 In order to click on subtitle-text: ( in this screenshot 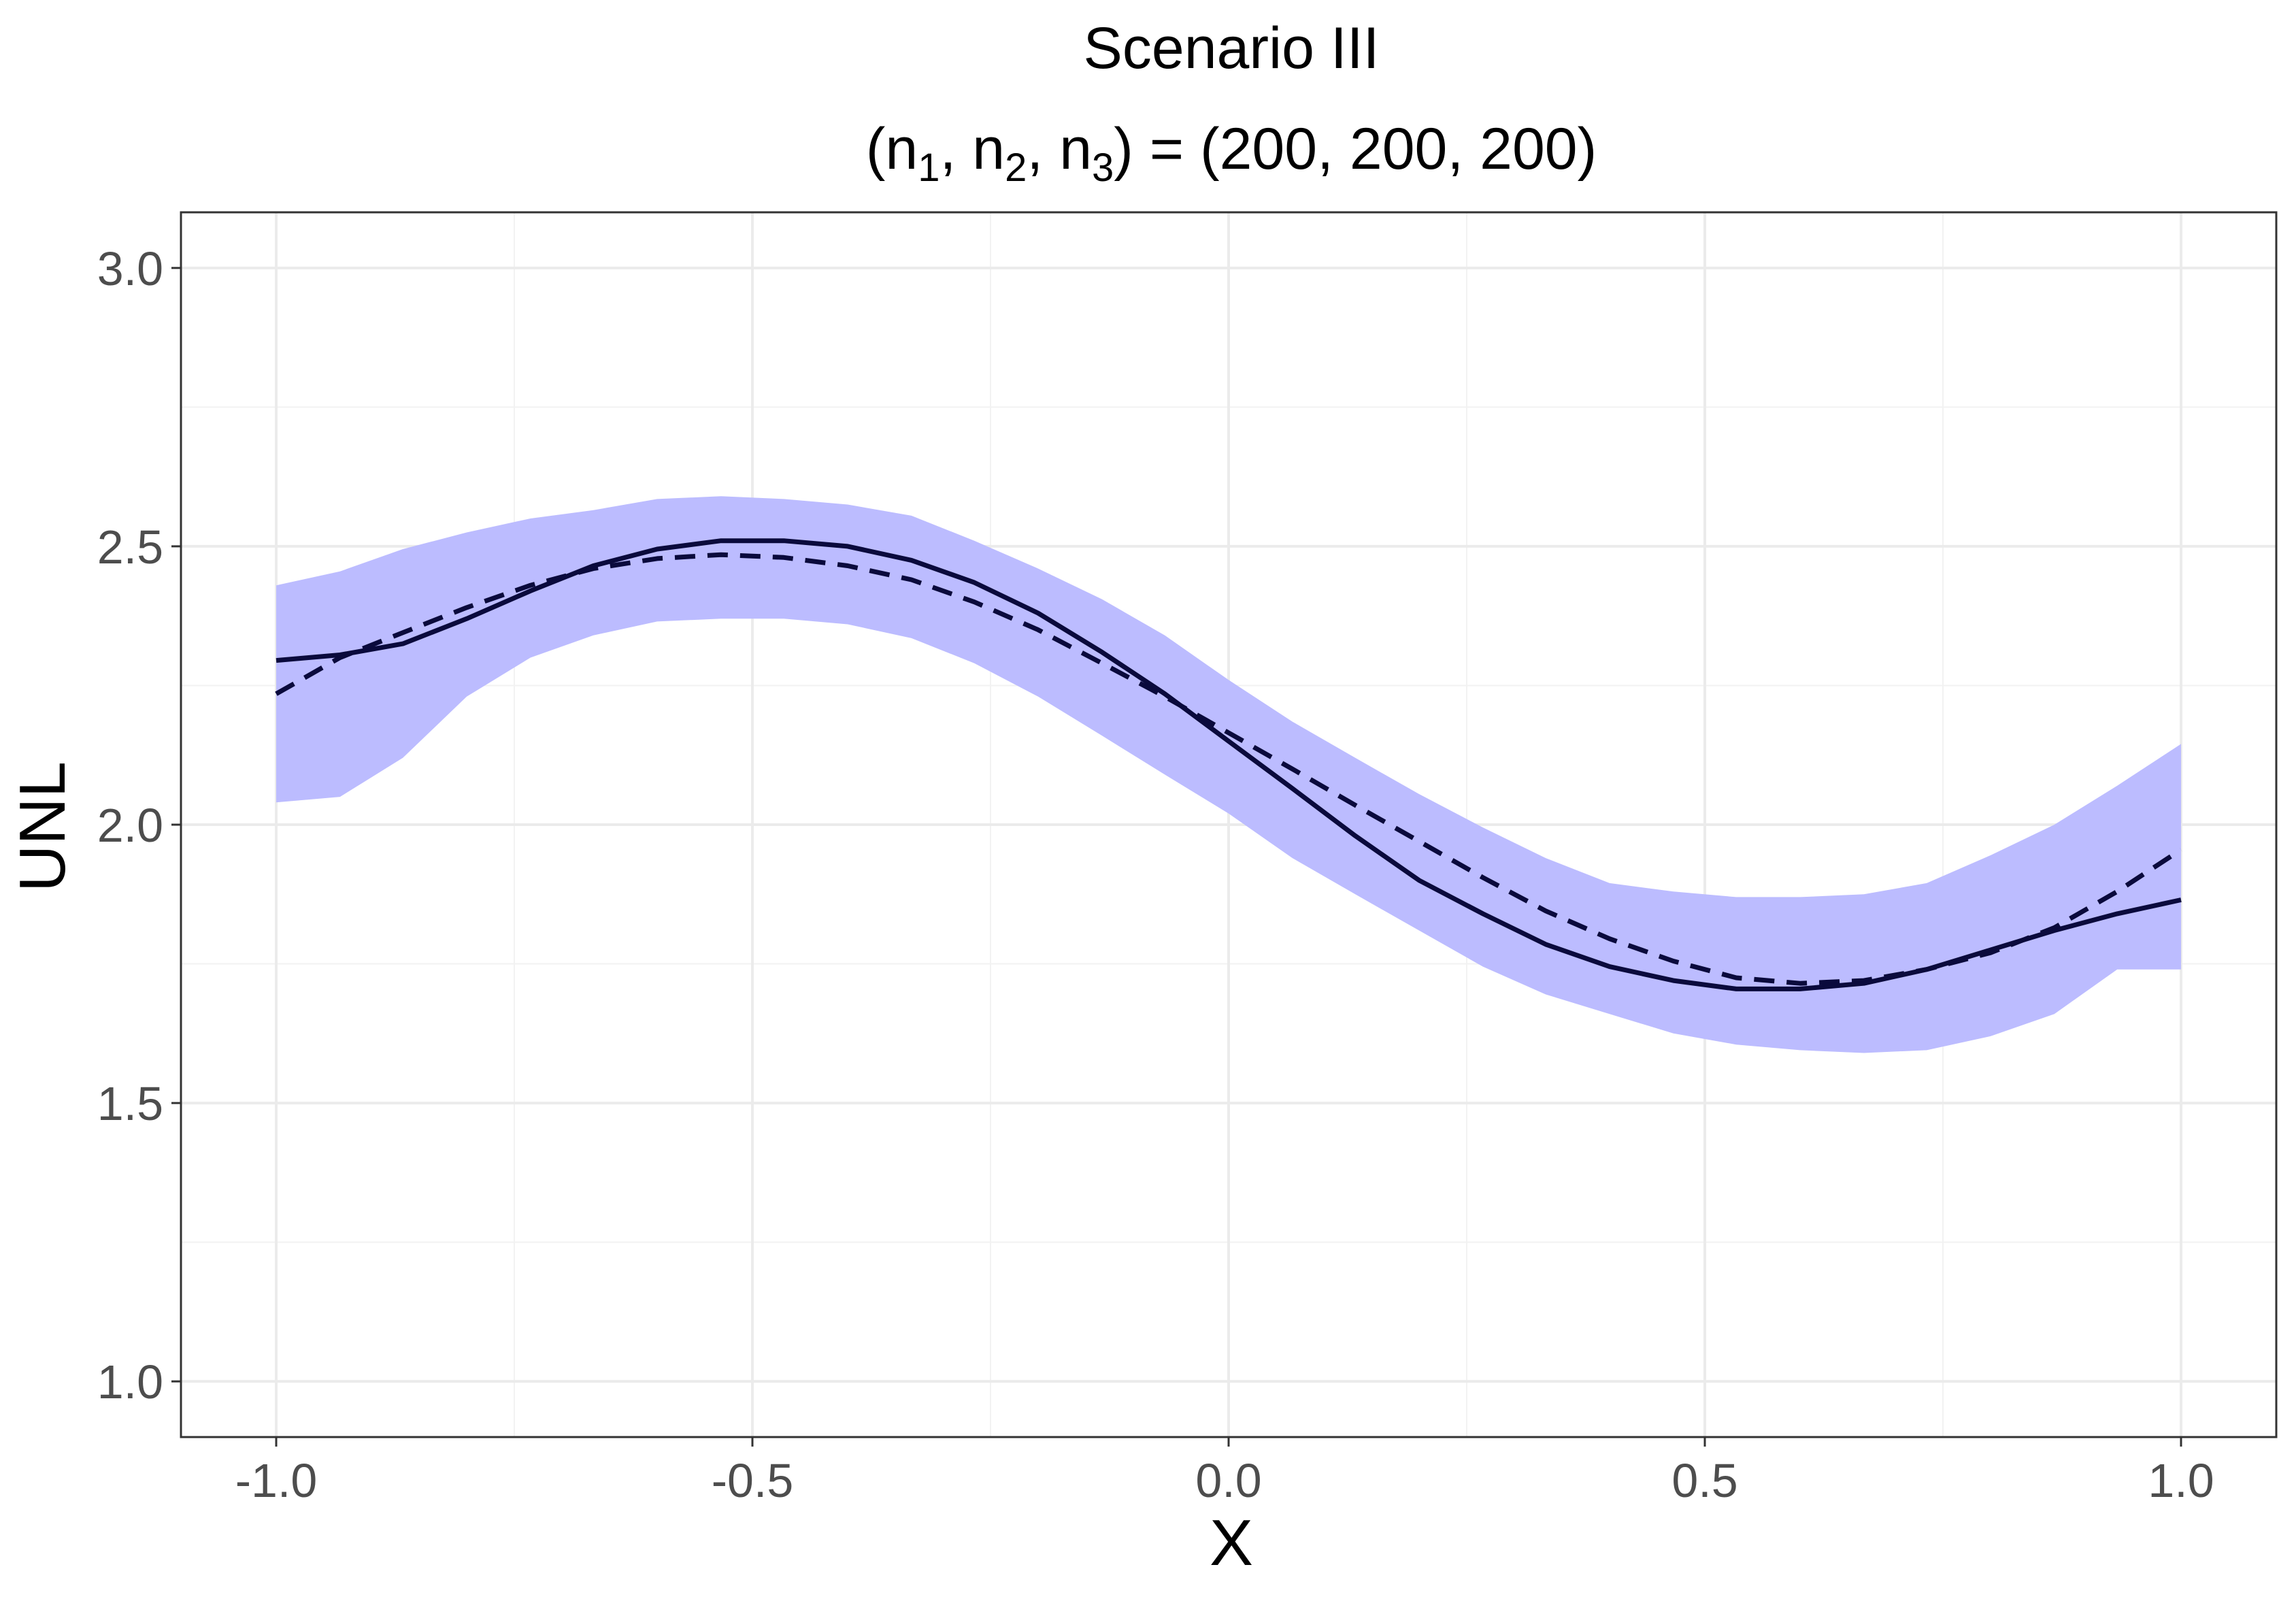, I will do `click(876, 149)`.